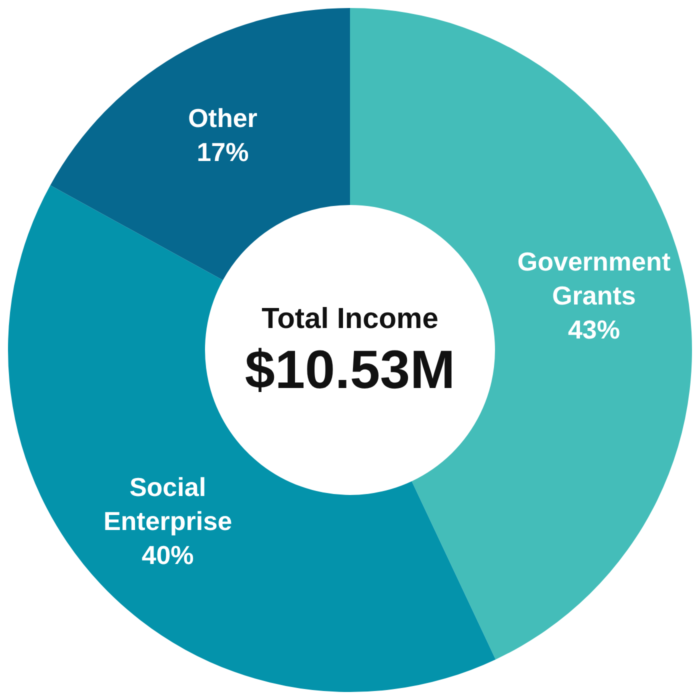 Image resolution: width=696 pixels, height=698 pixels. I want to click on slice-label: Social Enterprise, so click(167, 504).